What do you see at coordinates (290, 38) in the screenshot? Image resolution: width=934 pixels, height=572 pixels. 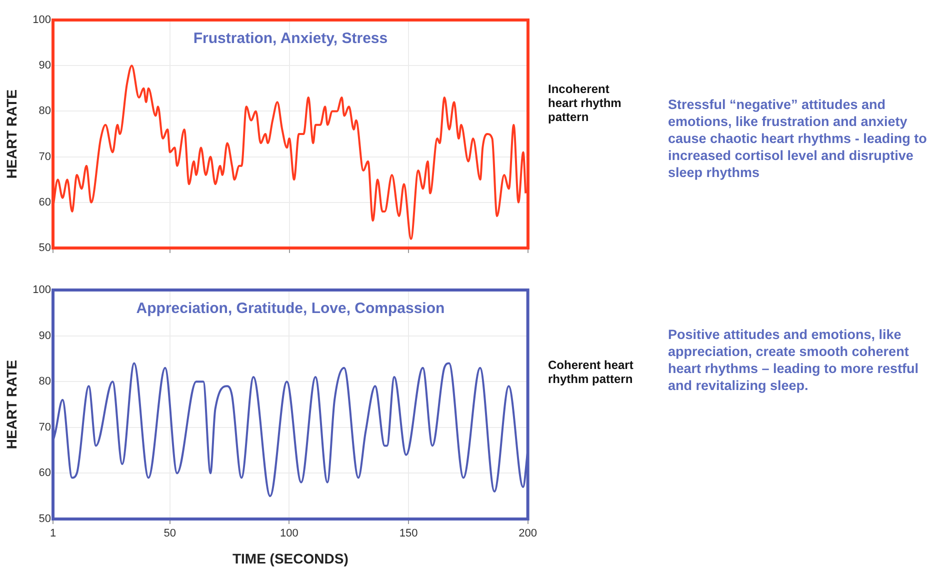 I see `text: Frustration, Anxiety, Stress` at bounding box center [290, 38].